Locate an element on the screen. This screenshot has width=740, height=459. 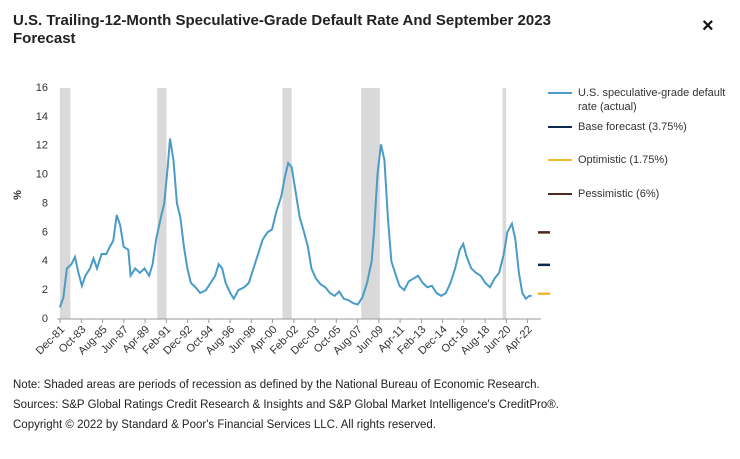
y-tick-label: 0 is located at coordinates (45, 319).